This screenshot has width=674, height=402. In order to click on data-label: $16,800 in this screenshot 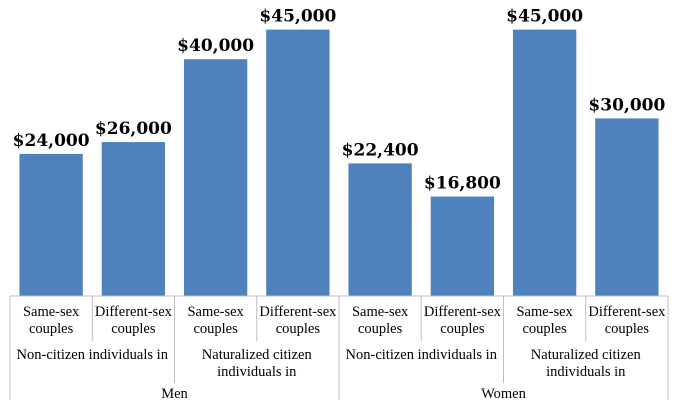, I will do `click(462, 184)`.